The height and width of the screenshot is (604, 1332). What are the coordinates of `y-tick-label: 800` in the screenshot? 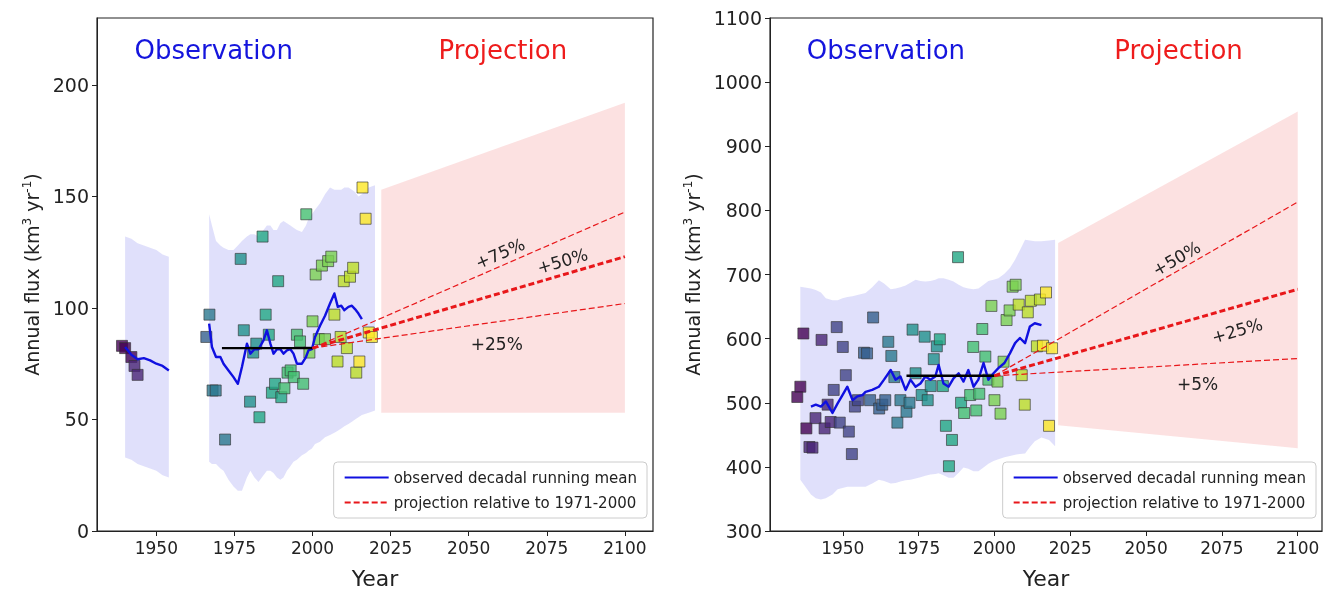 It's located at (743, 210).